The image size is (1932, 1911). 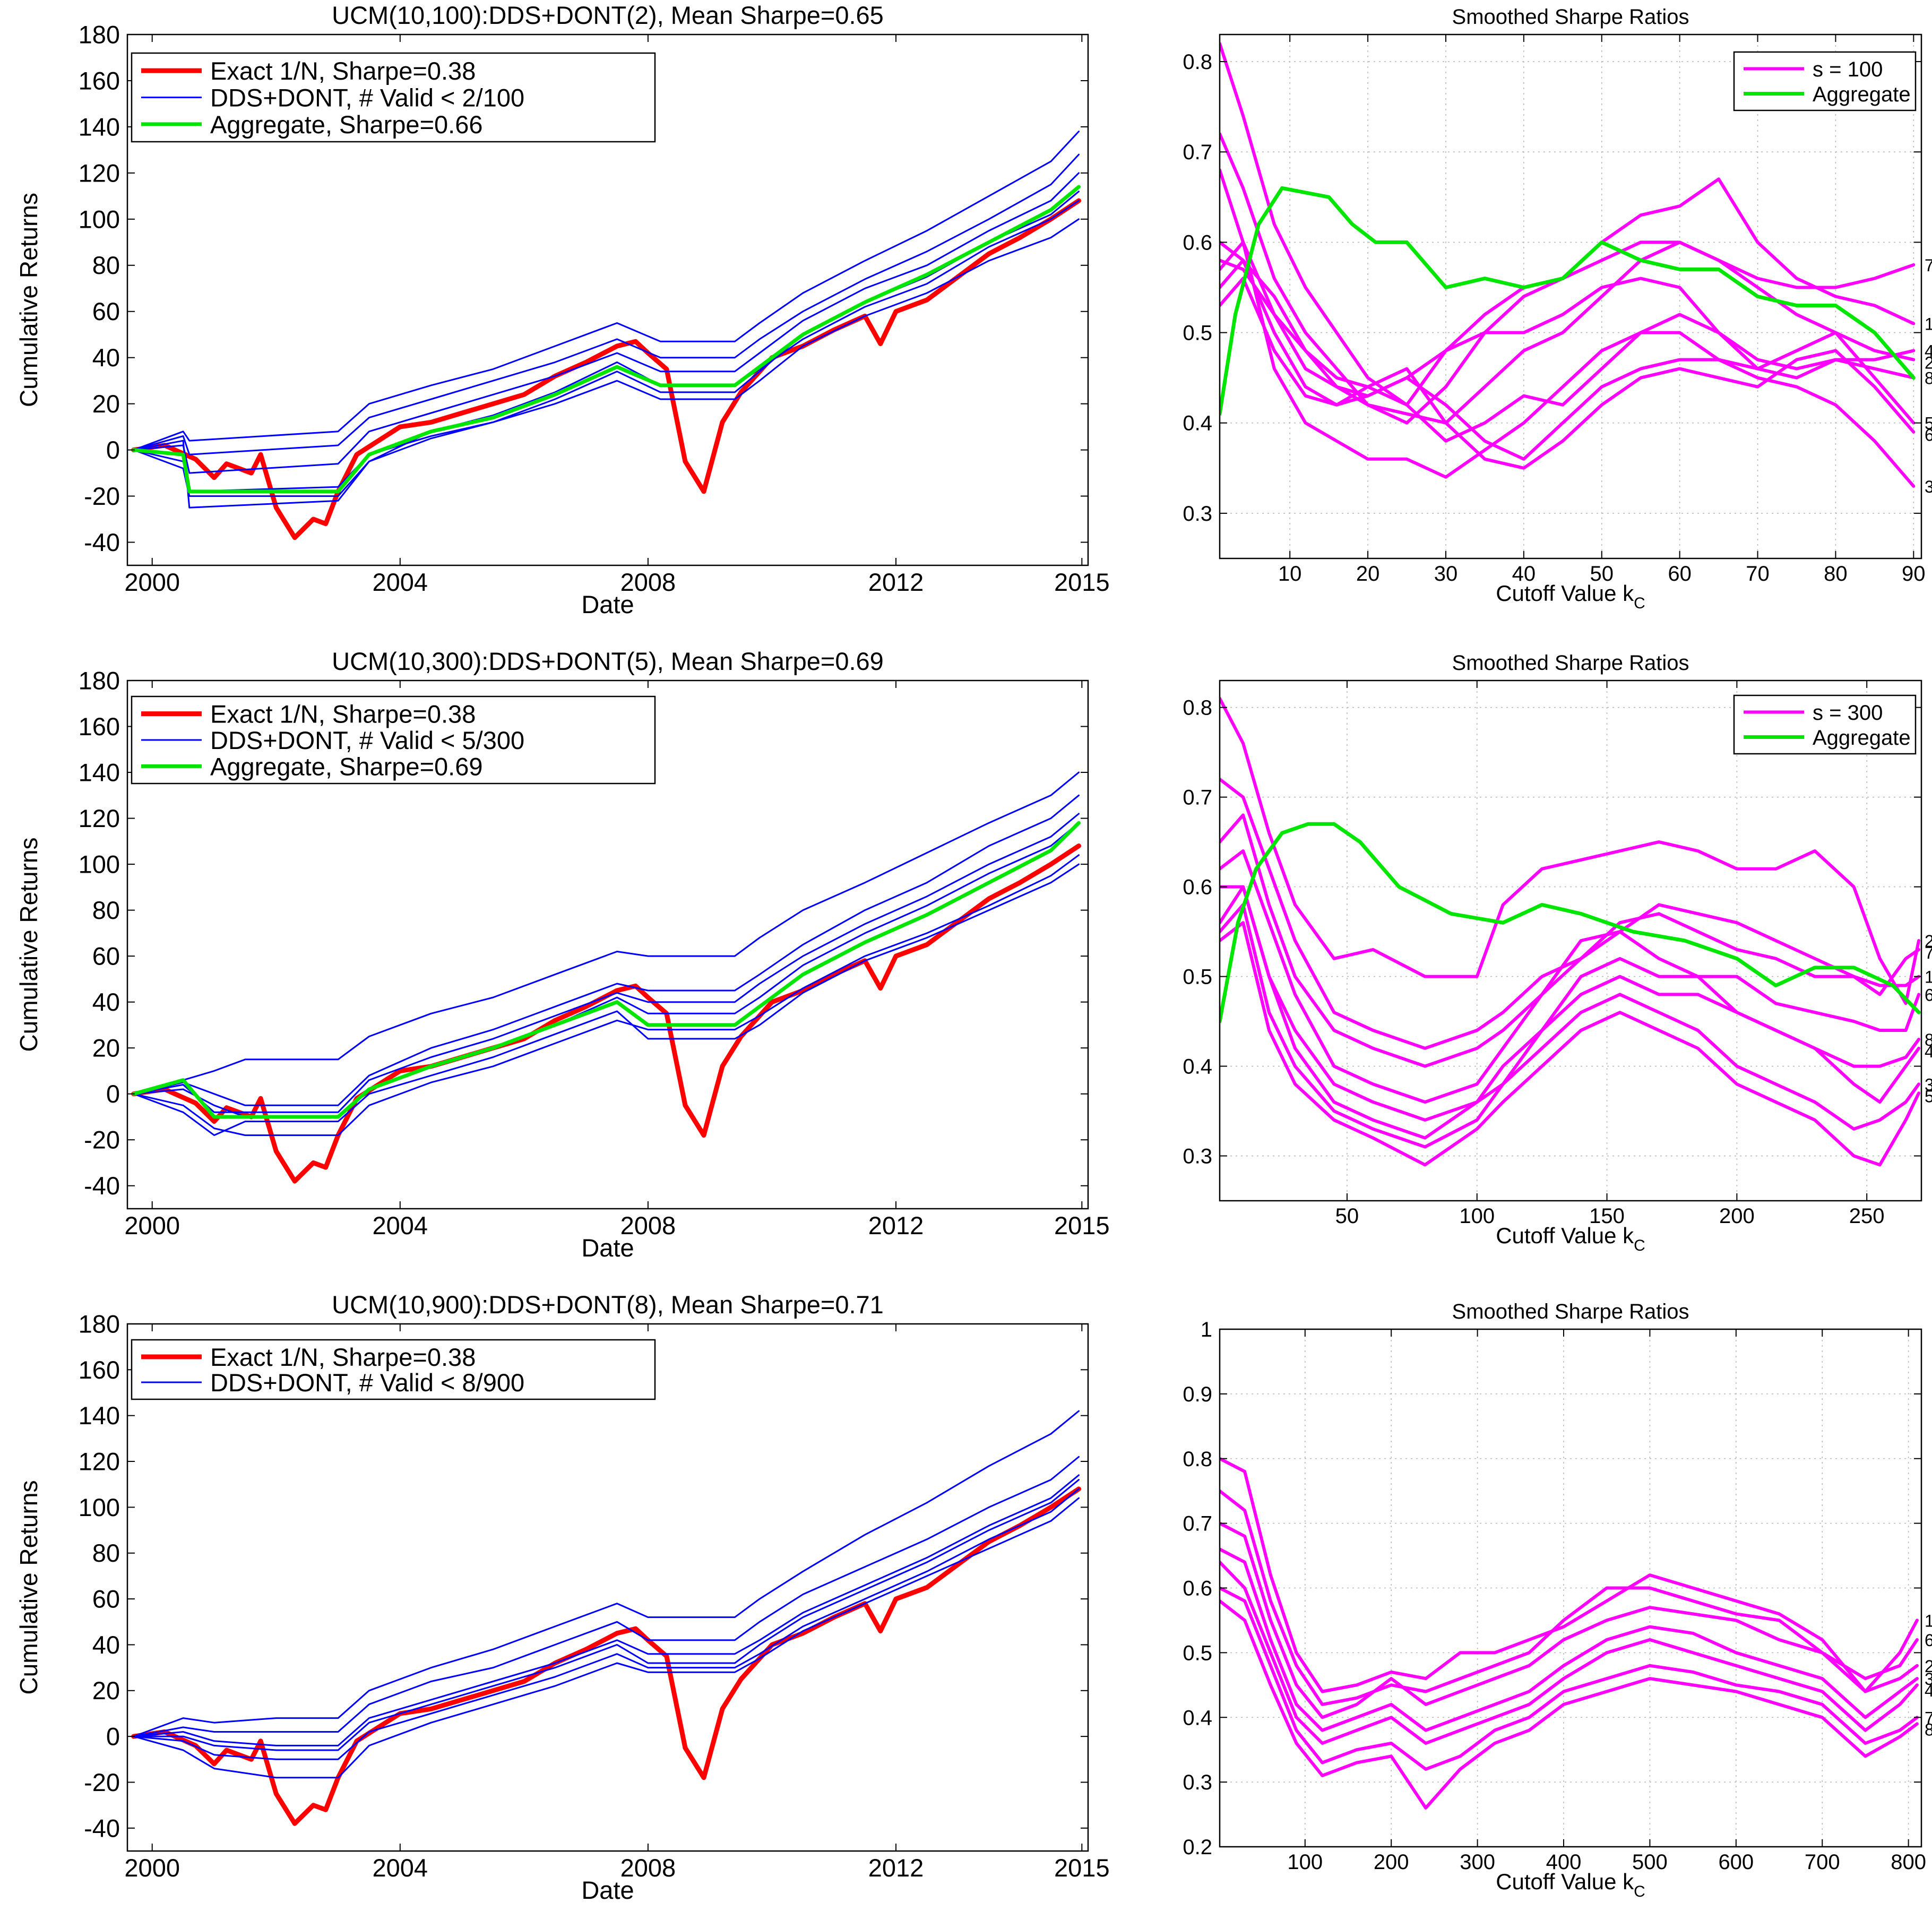 What do you see at coordinates (1928, 1679) in the screenshot?
I see `series-end-label: 3` at bounding box center [1928, 1679].